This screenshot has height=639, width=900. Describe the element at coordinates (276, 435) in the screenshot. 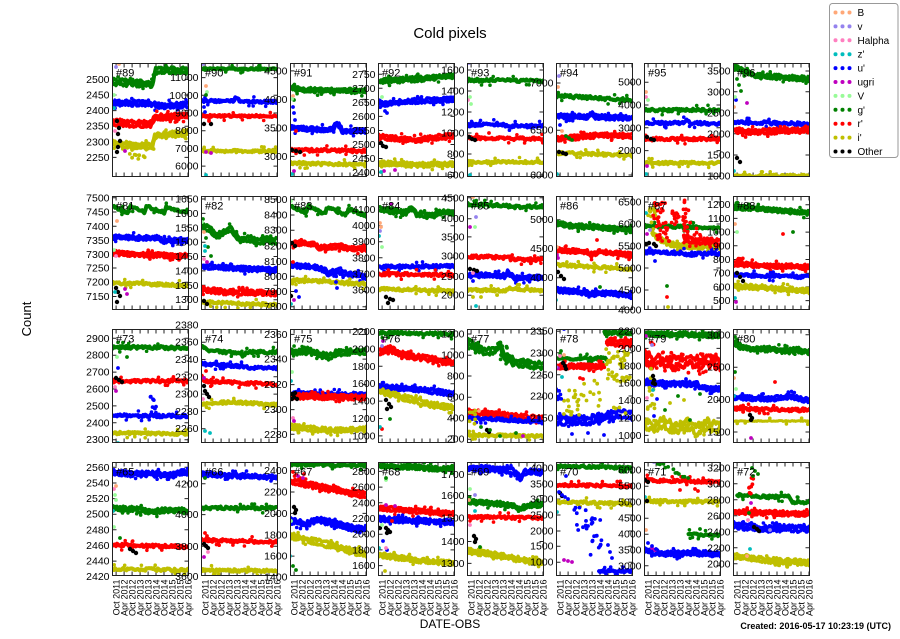

I see `svg-text: 2280` at that location.